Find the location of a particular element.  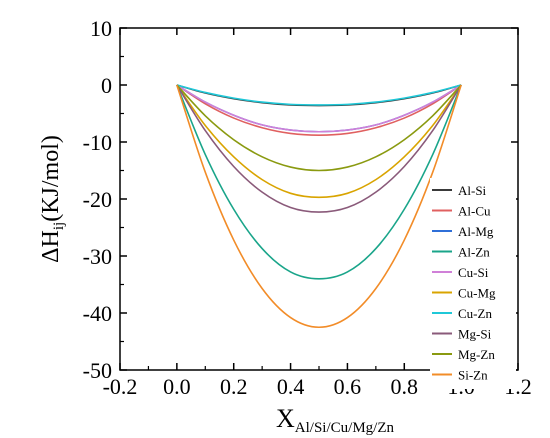

x-tick-label: 0.8 is located at coordinates (405, 386).